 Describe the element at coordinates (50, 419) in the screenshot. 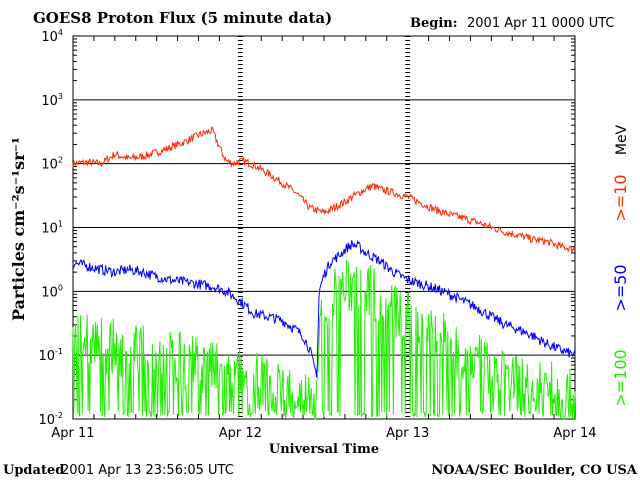

I see `y-tick-label: 10⁻²` at that location.